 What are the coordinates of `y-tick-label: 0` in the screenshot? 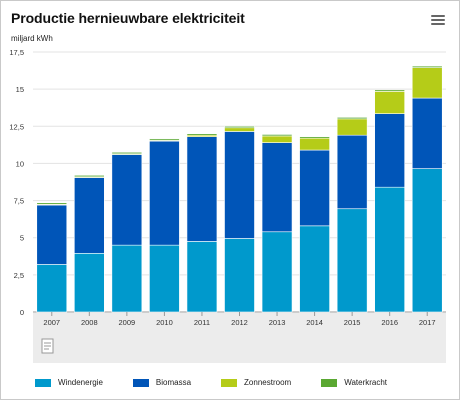 It's located at (22, 312).